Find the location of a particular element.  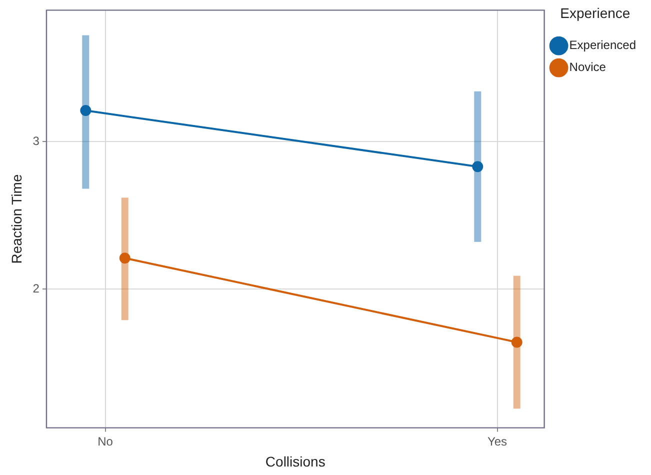

x-axis-title: Collisions is located at coordinates (295, 461).